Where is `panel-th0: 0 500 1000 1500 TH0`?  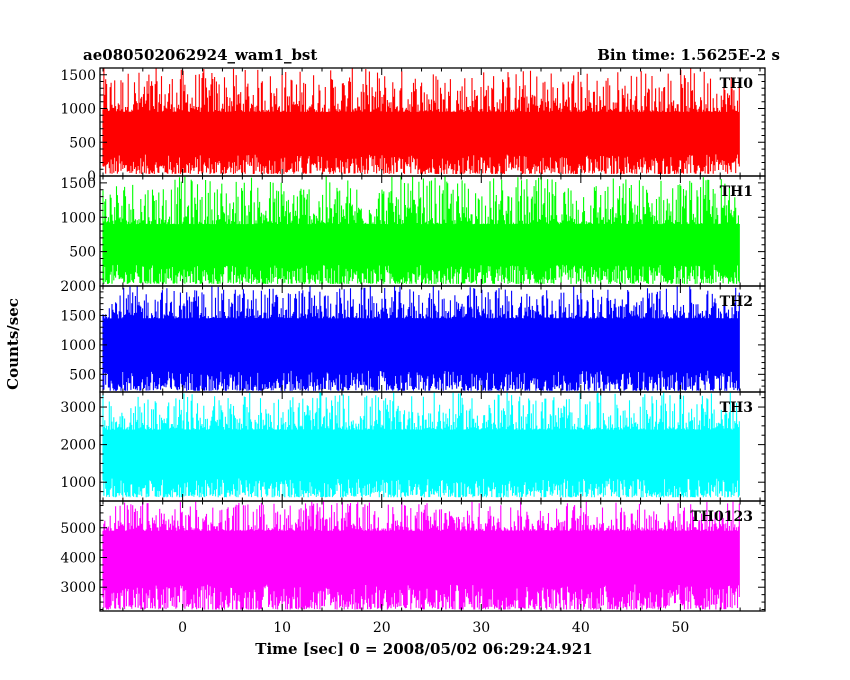 panel-th0: 0 500 1000 1500 TH0 is located at coordinates (413, 126).